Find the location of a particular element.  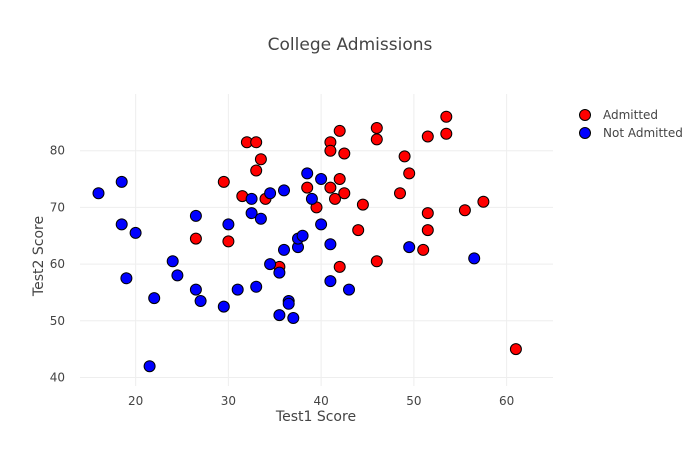

legend-label: Not Admitted is located at coordinates (643, 133).